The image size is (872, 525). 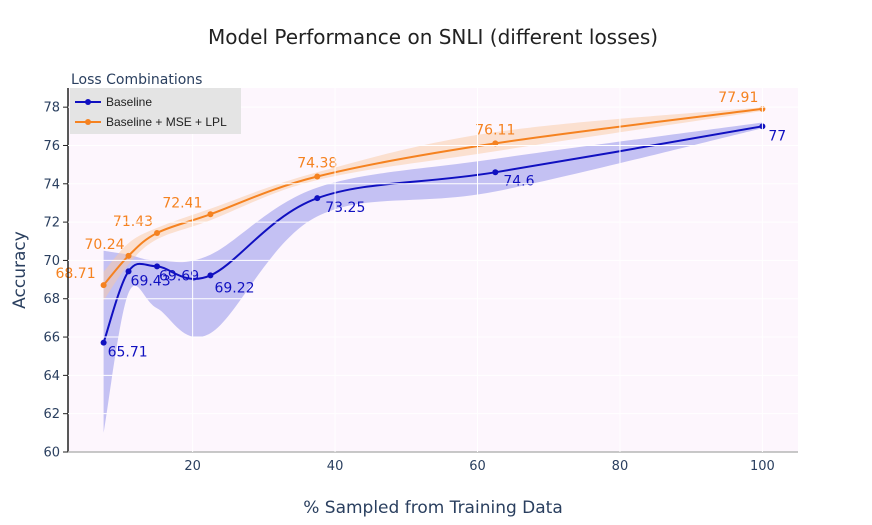 What do you see at coordinates (76, 274) in the screenshot?
I see `data-label-mse-lpl: 68.71` at bounding box center [76, 274].